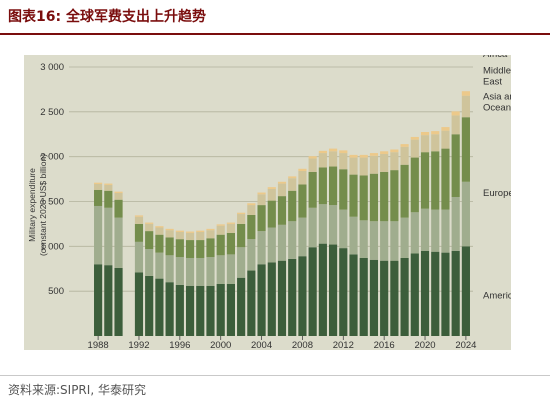 This screenshot has width=550, height=406. Describe the element at coordinates (497, 71) in the screenshot. I see `legend-label-line: Middle` at that location.